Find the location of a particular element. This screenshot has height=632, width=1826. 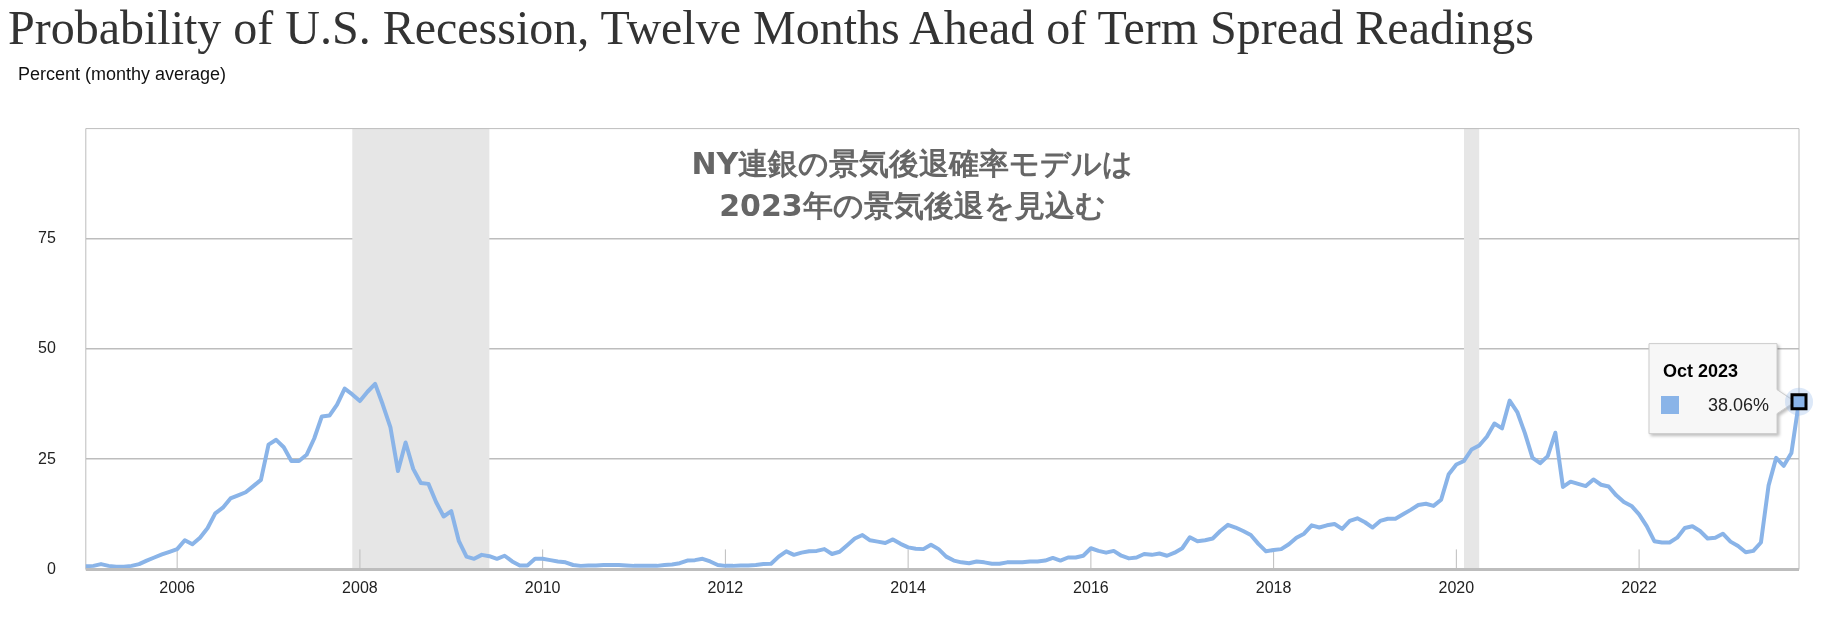

x-tick-label: 2018 is located at coordinates (1273, 588).